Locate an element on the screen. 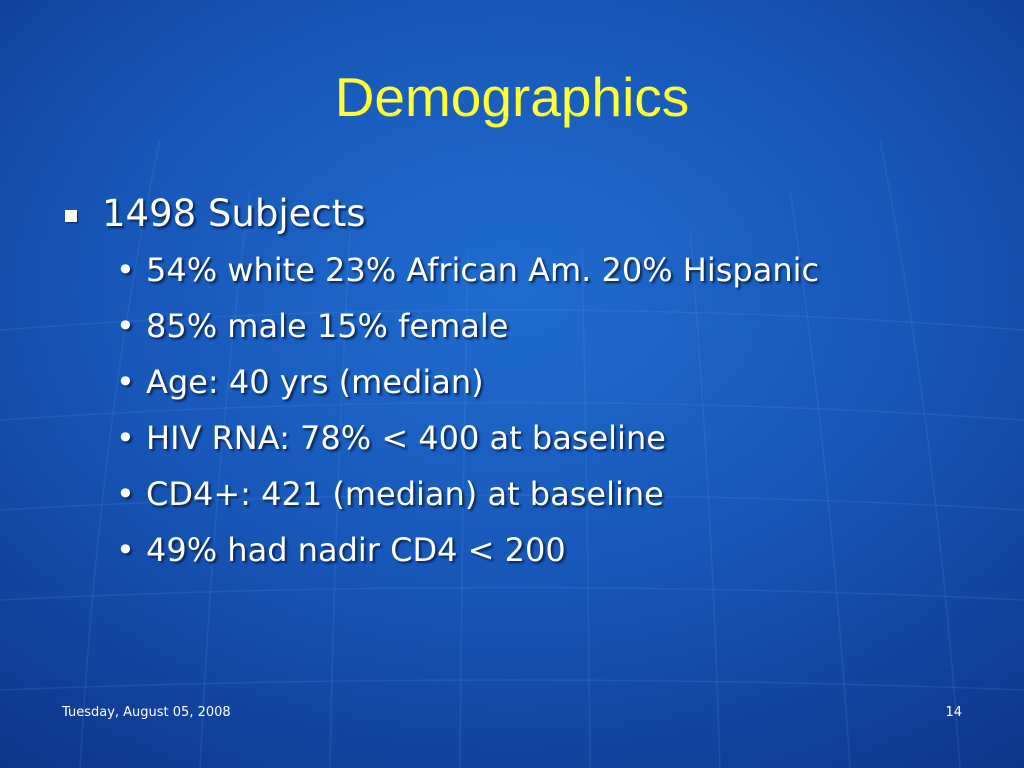 The image size is (1024, 768). main-bullet: 1498 Subjects is located at coordinates (510, 214).